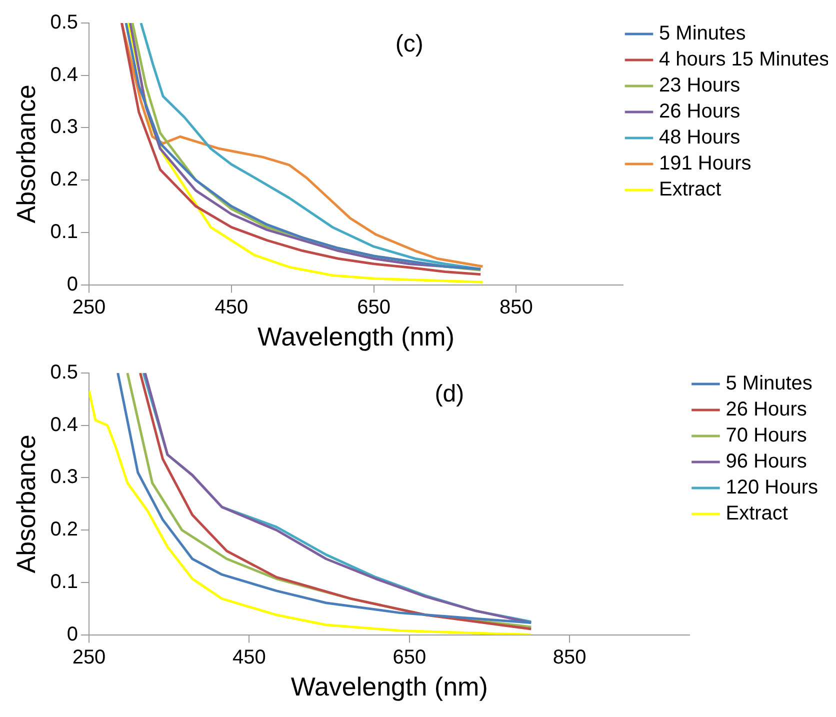  What do you see at coordinates (409, 44) in the screenshot?
I see `annotation: (c)` at bounding box center [409, 44].